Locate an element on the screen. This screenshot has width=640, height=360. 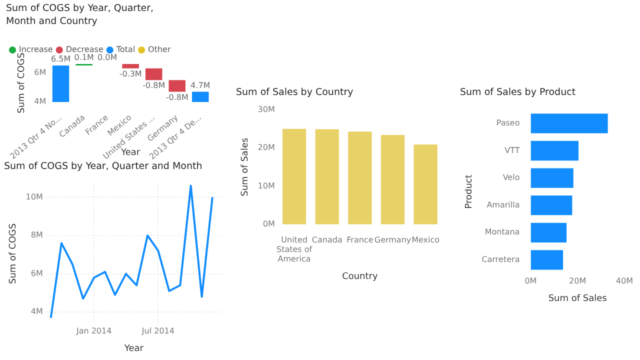
y-tick-label: Velo is located at coordinates (511, 177).